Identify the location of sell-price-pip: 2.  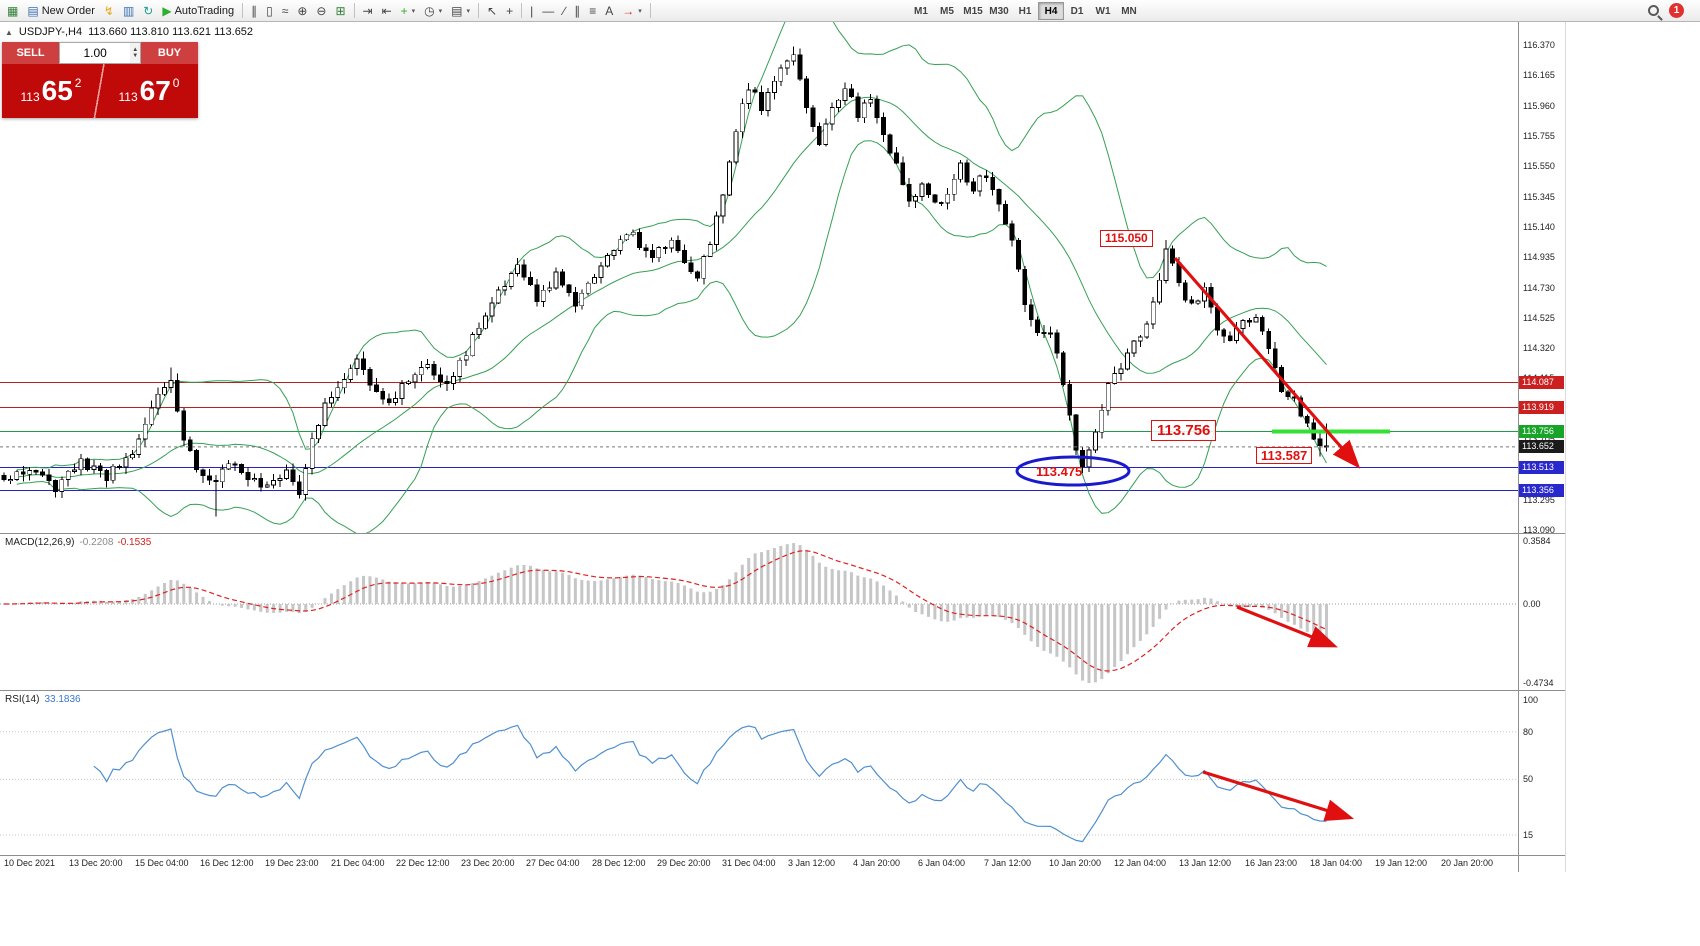
(78, 83).